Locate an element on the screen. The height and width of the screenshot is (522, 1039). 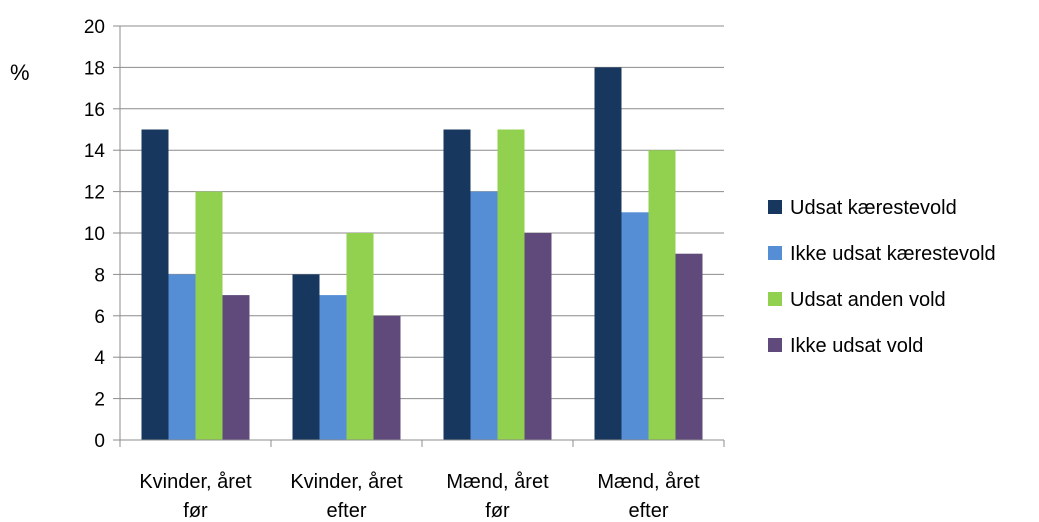
legend-label: Ikke udsat kærestevold is located at coordinates (893, 254).